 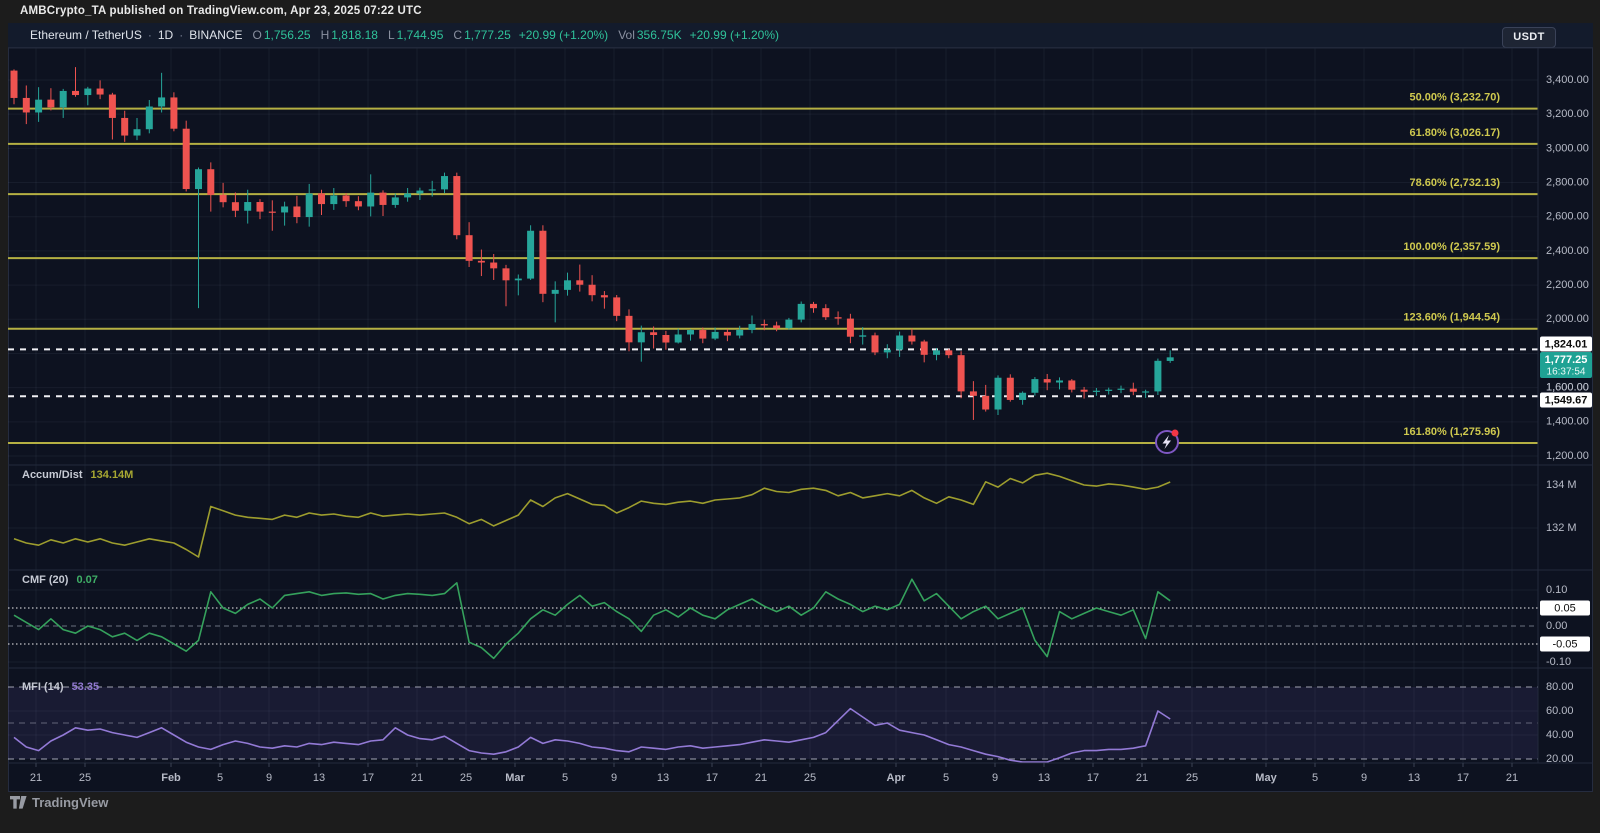 What do you see at coordinates (1454, 133) in the screenshot?
I see `svg-text: 61.80% (3,026.17)` at bounding box center [1454, 133].